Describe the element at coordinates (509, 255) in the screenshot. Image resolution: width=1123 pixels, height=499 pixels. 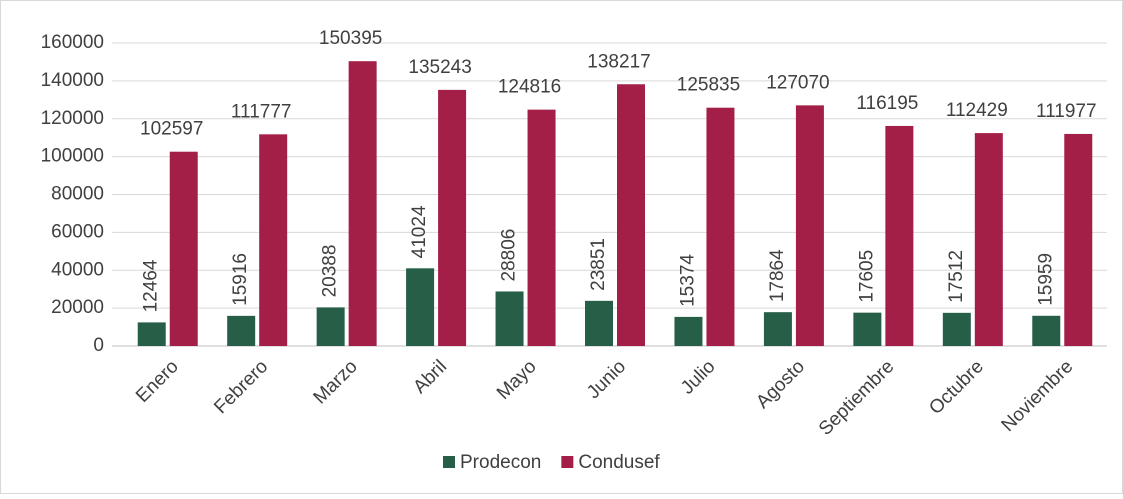
I see `data-label: 28806` at that location.